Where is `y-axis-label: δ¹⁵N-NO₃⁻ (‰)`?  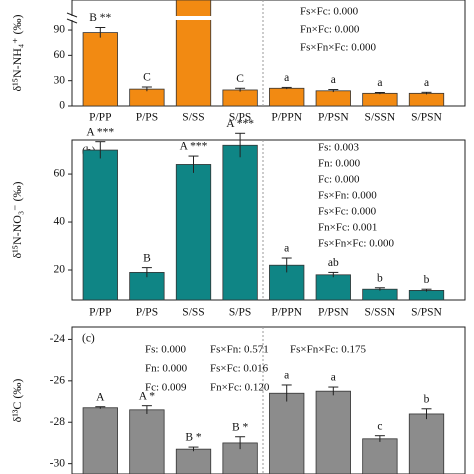
y-axis-label: δ¹⁵N-NO₃⁻ (‰) is located at coordinates (17, 220).